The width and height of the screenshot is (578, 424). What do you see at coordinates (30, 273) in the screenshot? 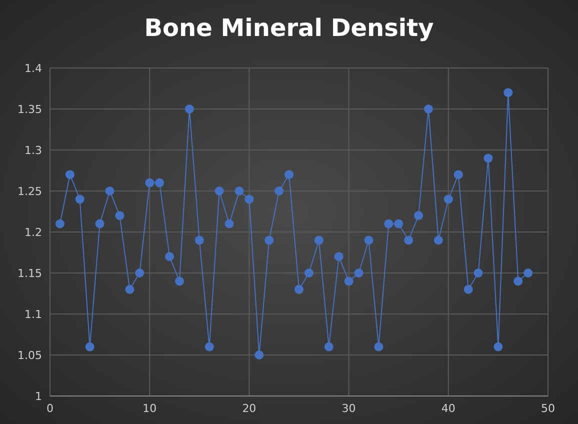
I see `y-tick-label: 1.15` at bounding box center [30, 273].